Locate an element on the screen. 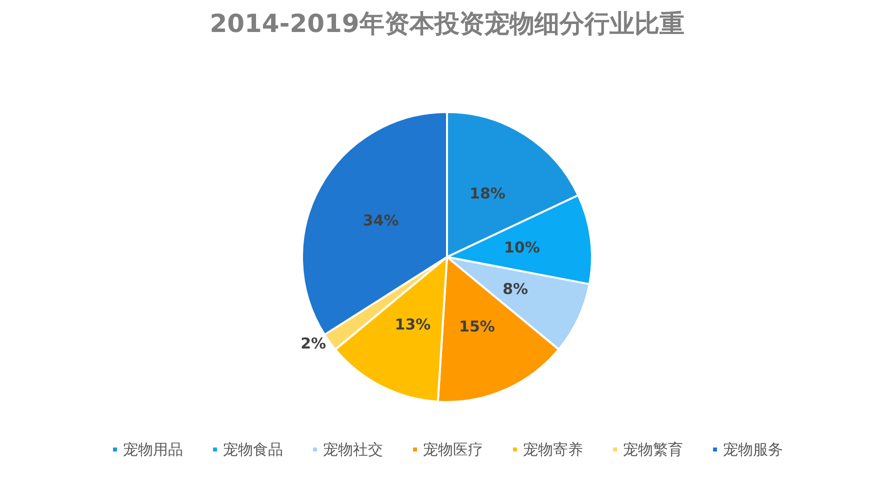  data-label: 8% is located at coordinates (515, 289).